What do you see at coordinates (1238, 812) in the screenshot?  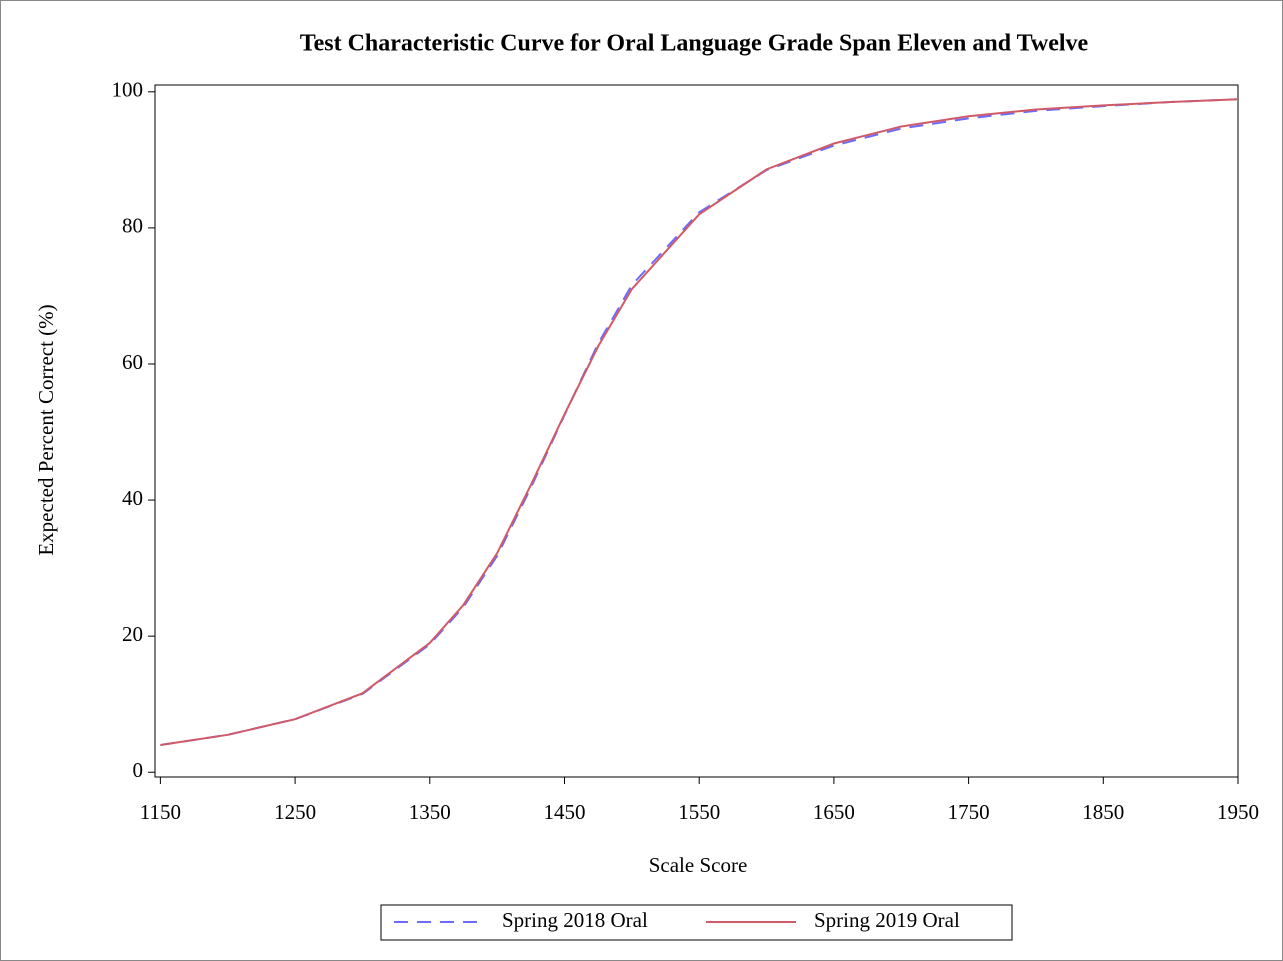 I see `x-tick-label: 1950` at bounding box center [1238, 812].